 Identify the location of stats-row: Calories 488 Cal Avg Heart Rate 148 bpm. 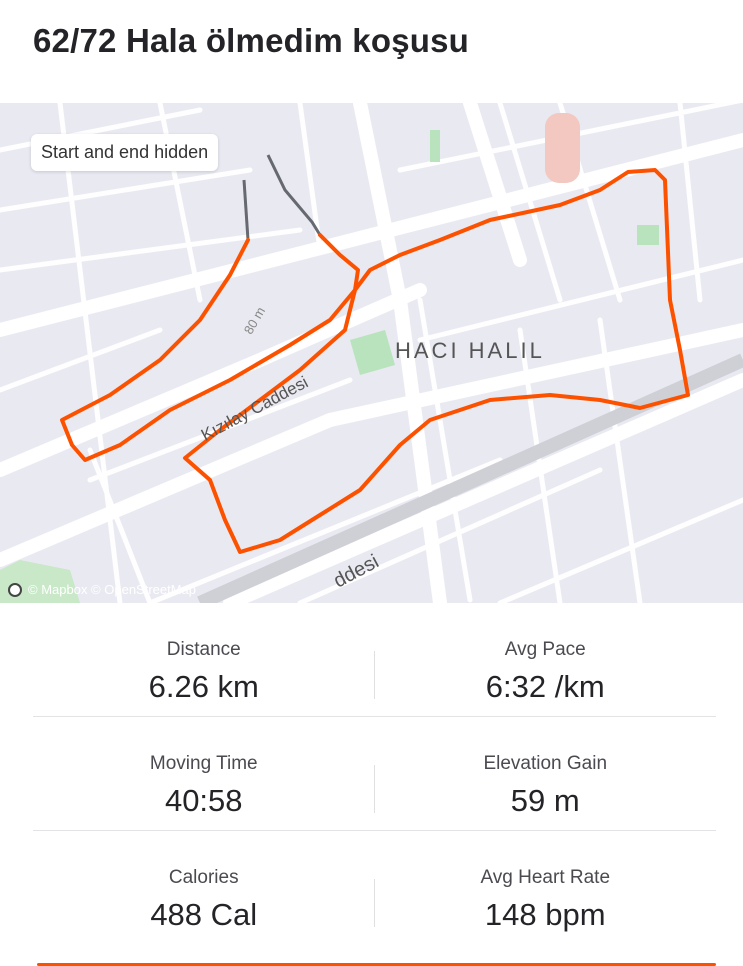
(374, 887).